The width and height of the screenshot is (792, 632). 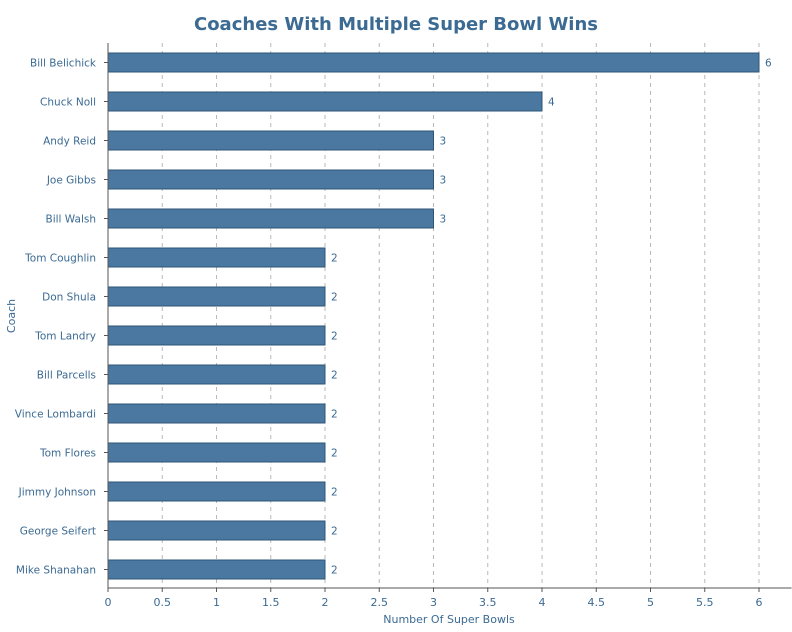 I want to click on x-tick-label: 2, so click(x=325, y=602).